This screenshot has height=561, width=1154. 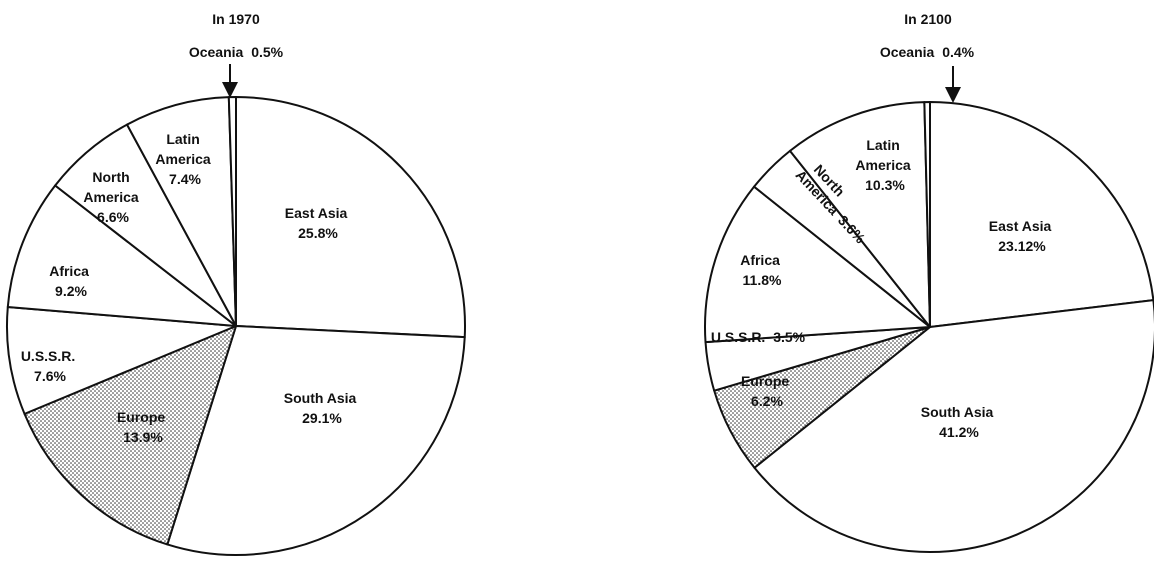 I want to click on slice-label-europe: Europe 6.2%, so click(x=767, y=391).